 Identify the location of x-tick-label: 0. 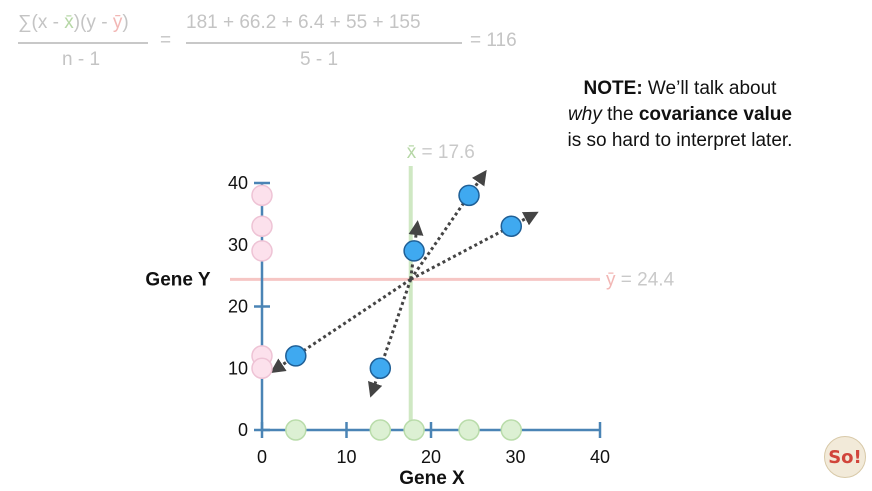
(262, 457).